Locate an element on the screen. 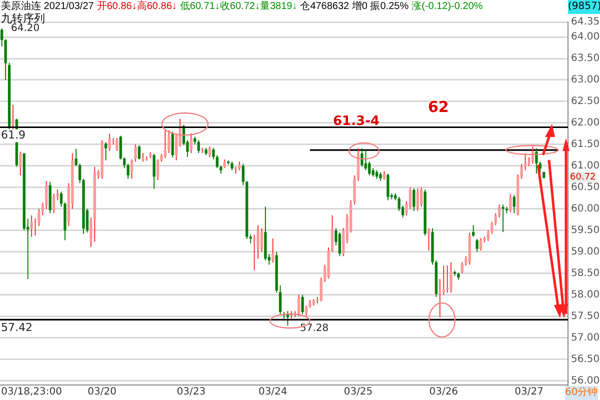 The width and height of the screenshot is (600, 400). y-tick-label: 64.00 is located at coordinates (585, 37).